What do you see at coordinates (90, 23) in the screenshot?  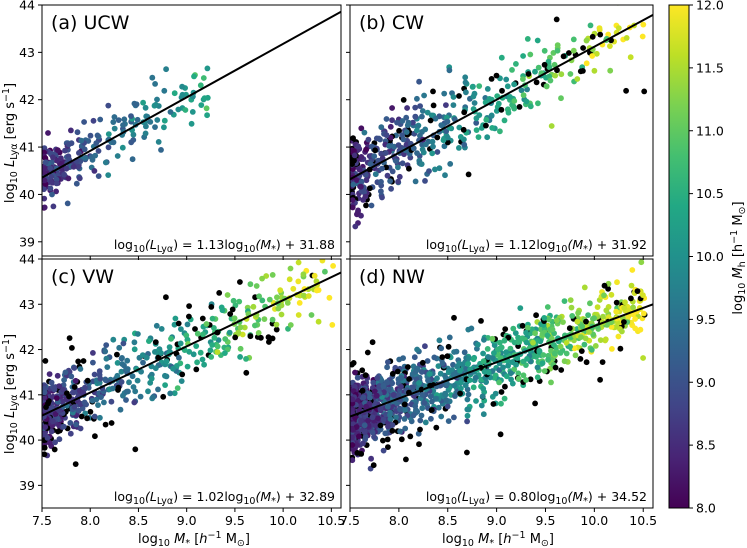 I see `panel-label: (a) UCW` at bounding box center [90, 23].